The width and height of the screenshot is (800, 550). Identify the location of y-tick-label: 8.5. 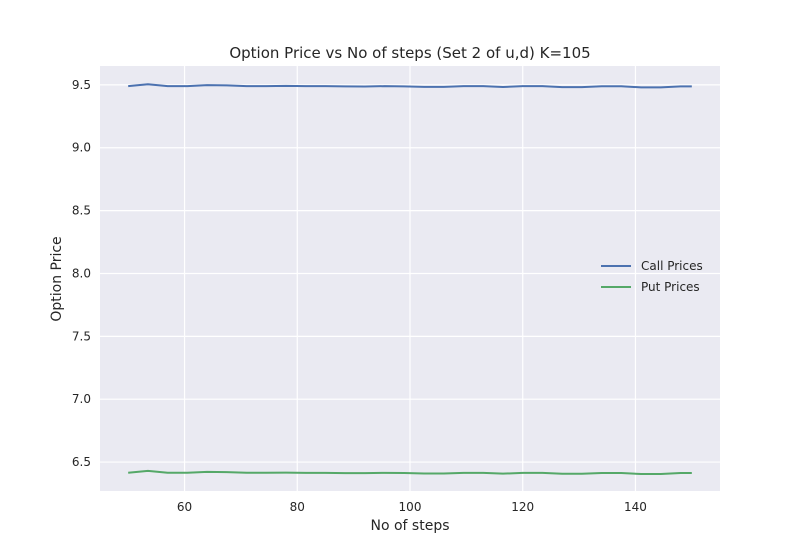
(81, 211).